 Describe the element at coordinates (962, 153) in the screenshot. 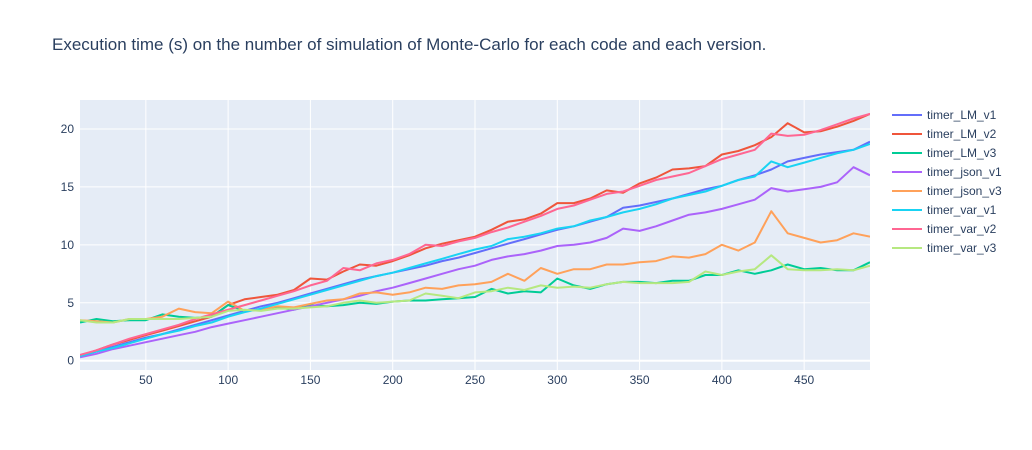

I see `legend-label: timer_LM_v3` at that location.